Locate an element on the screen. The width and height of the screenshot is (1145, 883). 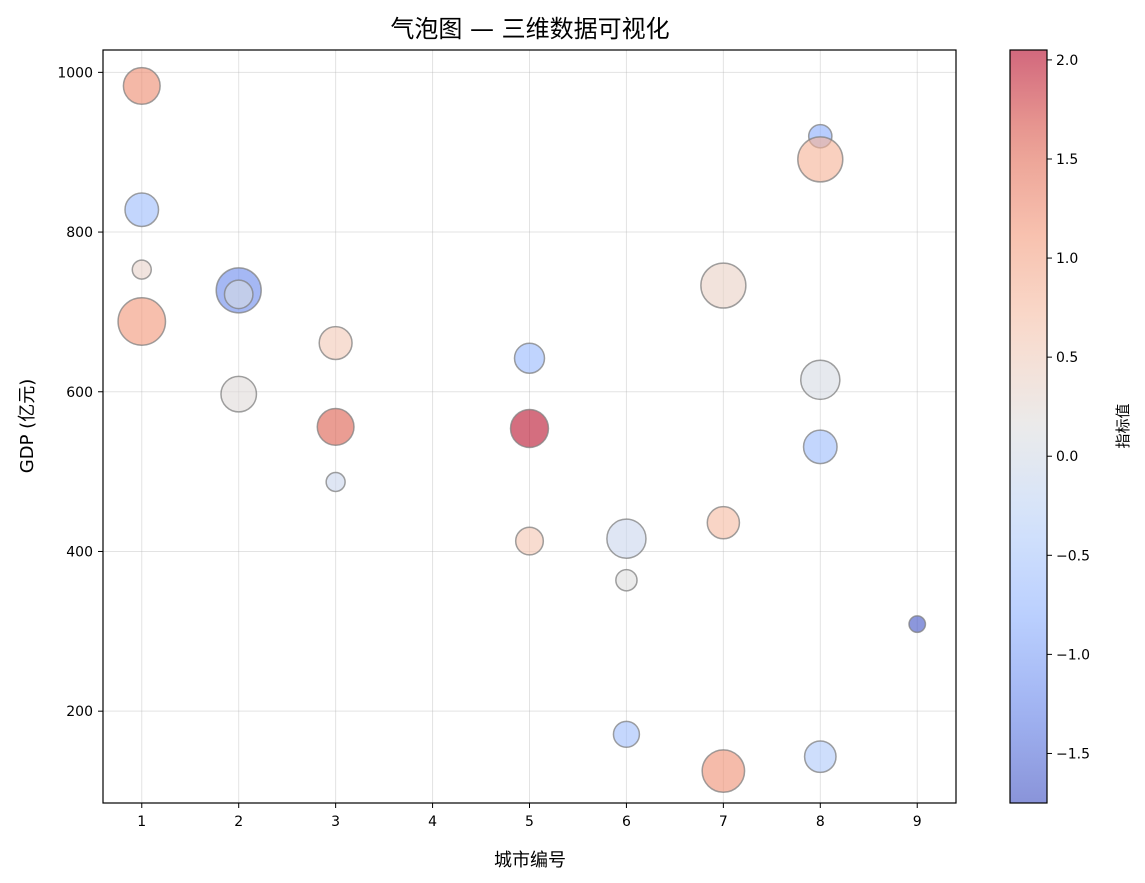
y-tick-label: 600 is located at coordinates (79, 393).